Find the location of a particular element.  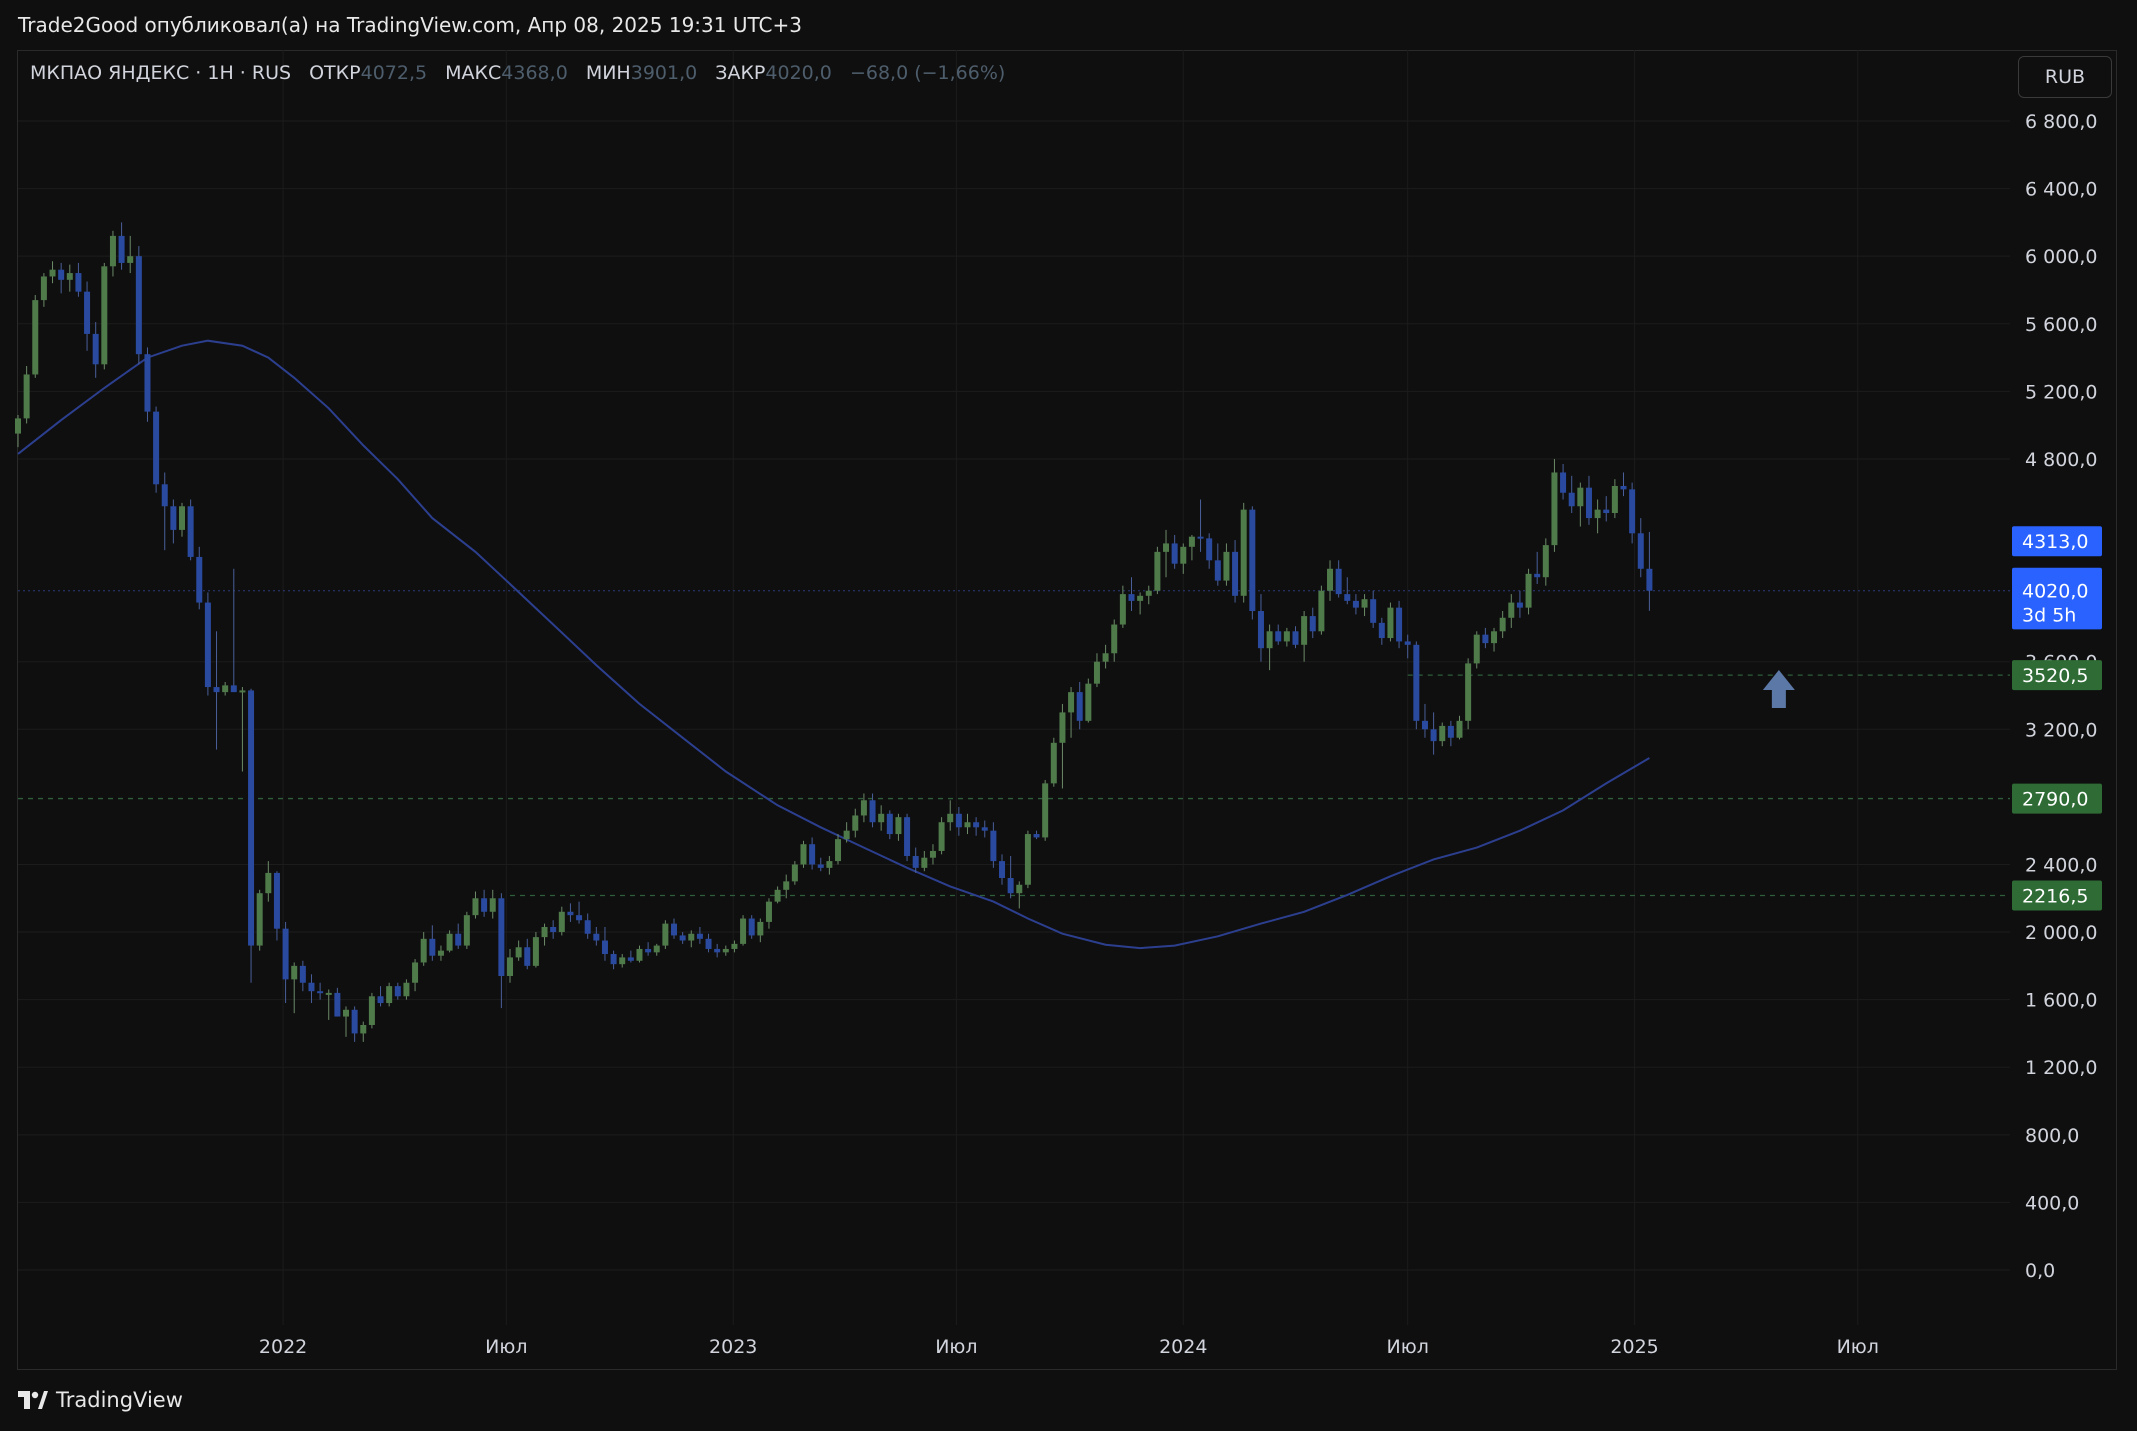

tradingview-logo-icon is located at coordinates (33, 1400).